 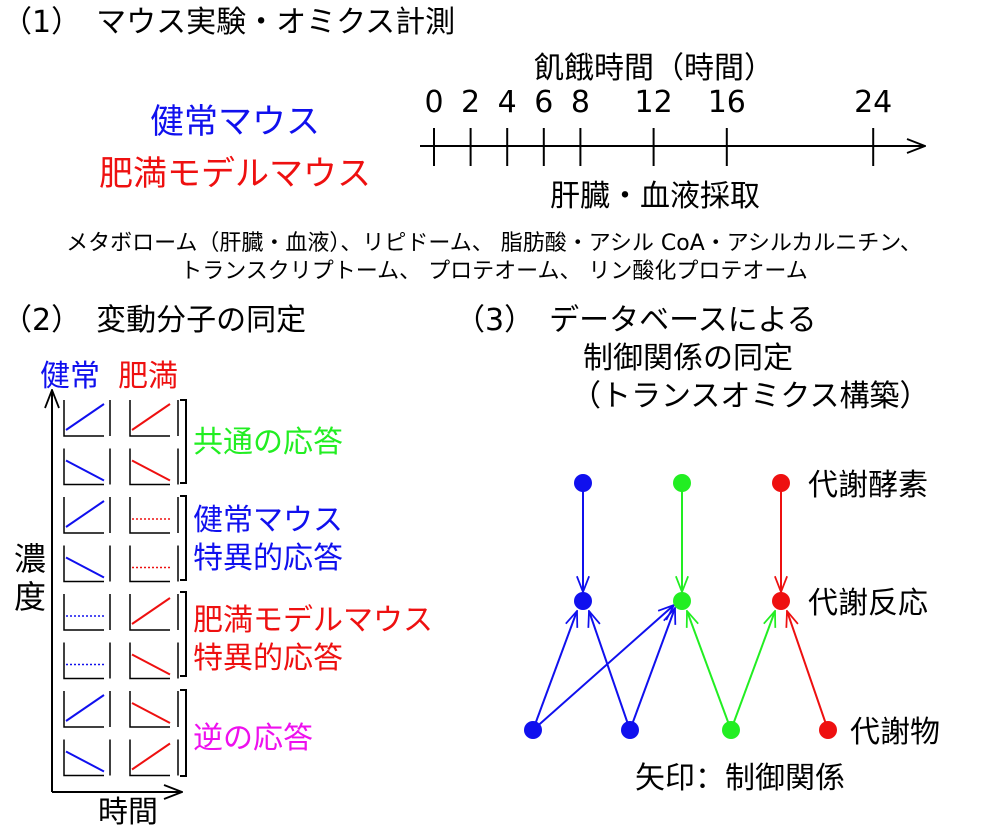 What do you see at coordinates (268, 658) in the screenshot?
I see `category-obese-label2: 特異的応答` at bounding box center [268, 658].